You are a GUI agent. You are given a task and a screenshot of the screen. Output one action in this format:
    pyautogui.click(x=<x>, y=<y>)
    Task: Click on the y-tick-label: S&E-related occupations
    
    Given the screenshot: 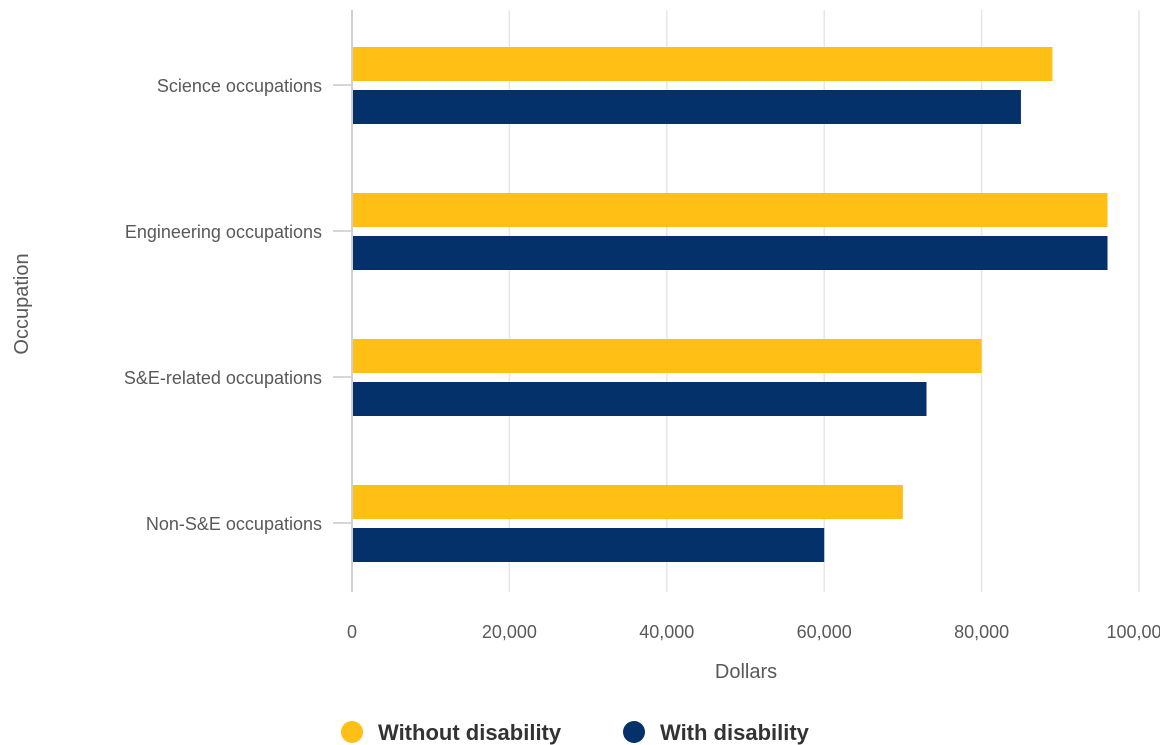 What is the action you would take?
    pyautogui.click(x=223, y=378)
    